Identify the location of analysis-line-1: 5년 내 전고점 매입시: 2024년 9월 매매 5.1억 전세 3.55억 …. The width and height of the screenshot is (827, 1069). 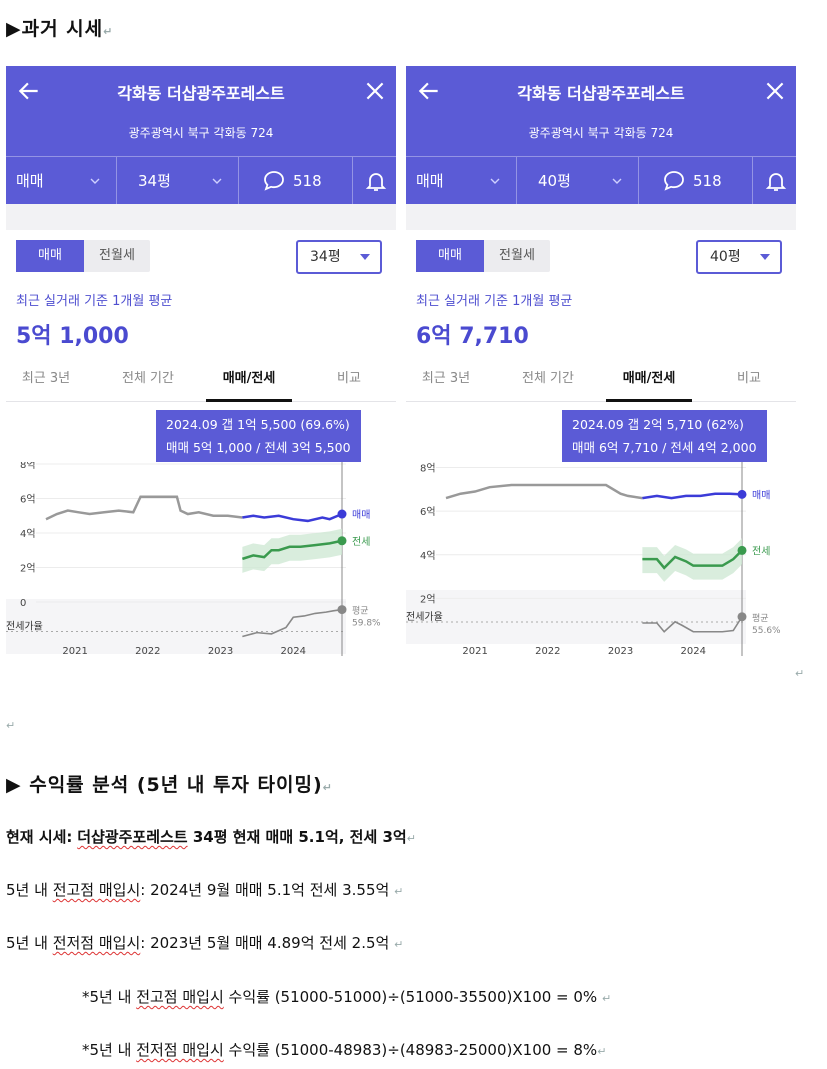
(205, 890).